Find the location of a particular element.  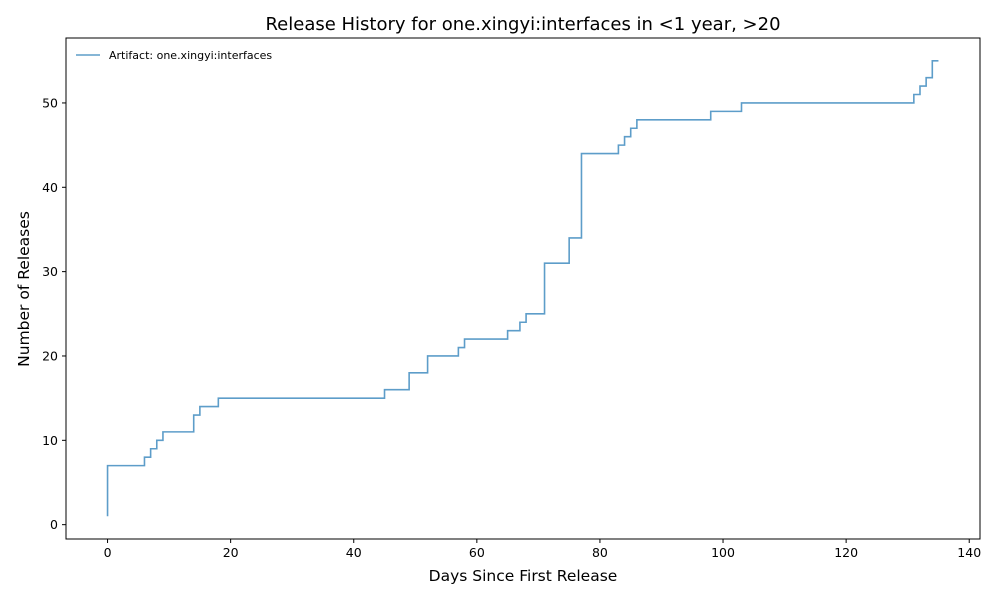

y-axis-label: Number of Releases is located at coordinates (24, 289).